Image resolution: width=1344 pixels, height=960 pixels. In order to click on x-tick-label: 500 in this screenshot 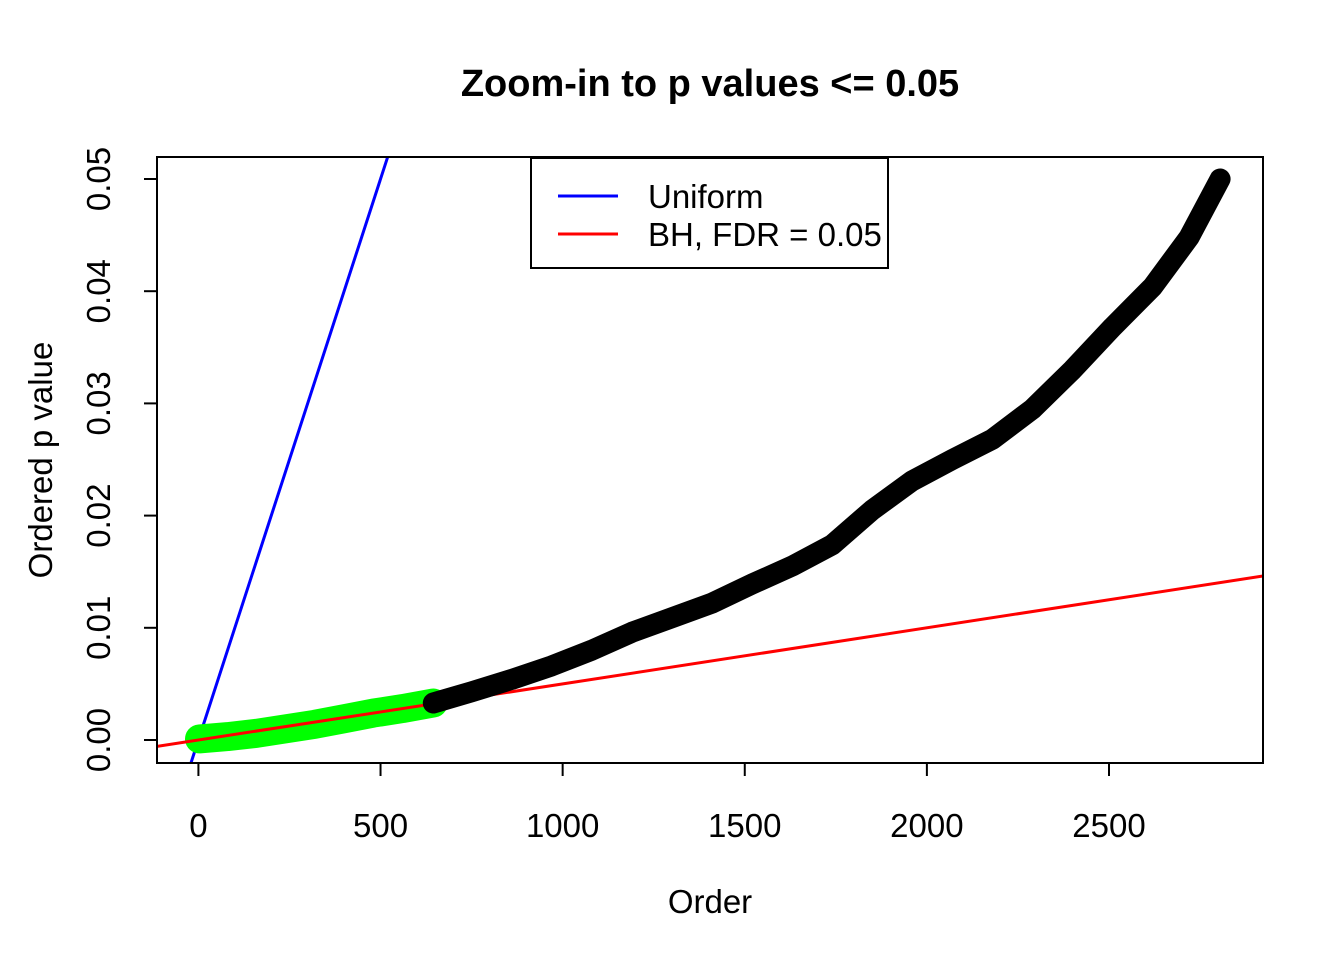, I will do `click(380, 825)`.